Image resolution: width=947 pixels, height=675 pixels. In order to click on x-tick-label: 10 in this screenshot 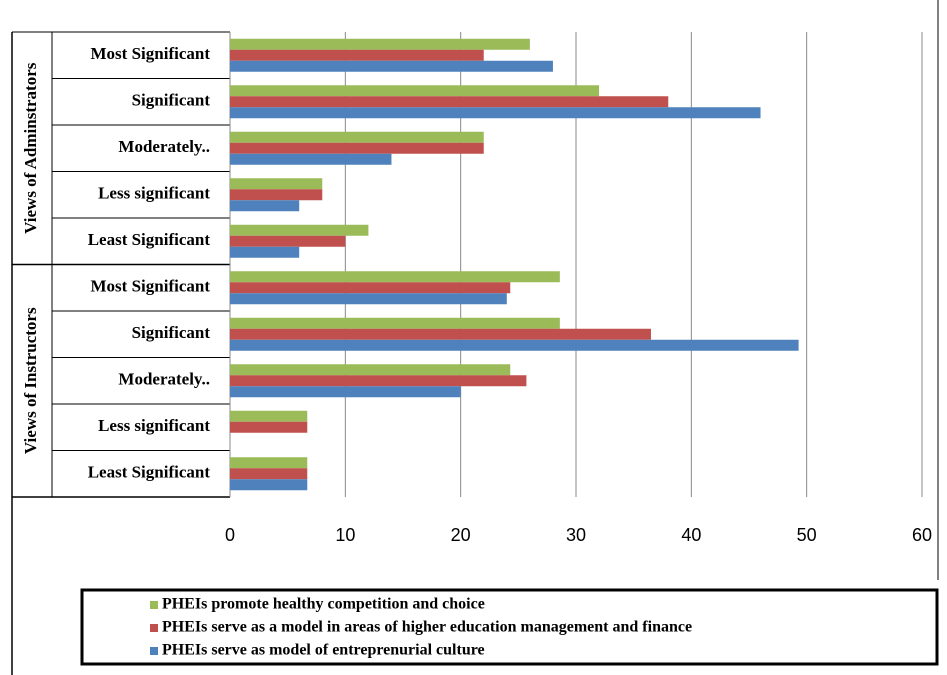, I will do `click(345, 535)`.